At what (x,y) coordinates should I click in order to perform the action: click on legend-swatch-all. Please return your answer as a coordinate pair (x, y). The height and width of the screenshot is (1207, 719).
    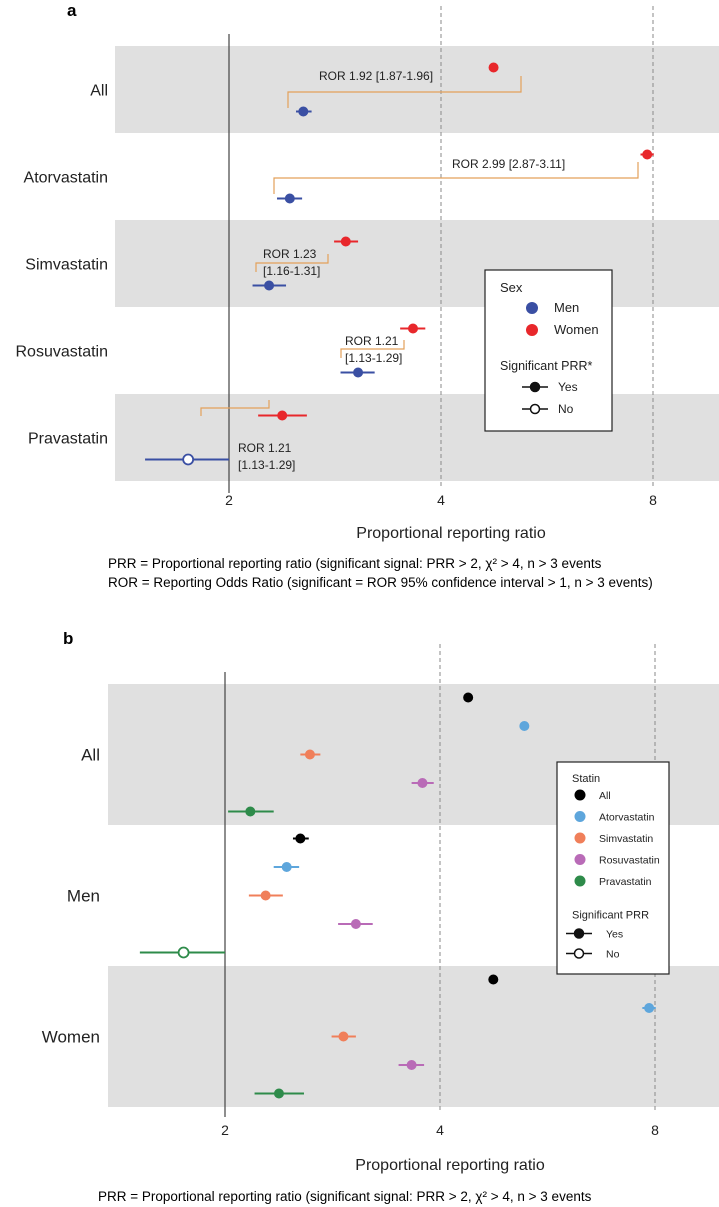
    Looking at the image, I should click on (580, 795).